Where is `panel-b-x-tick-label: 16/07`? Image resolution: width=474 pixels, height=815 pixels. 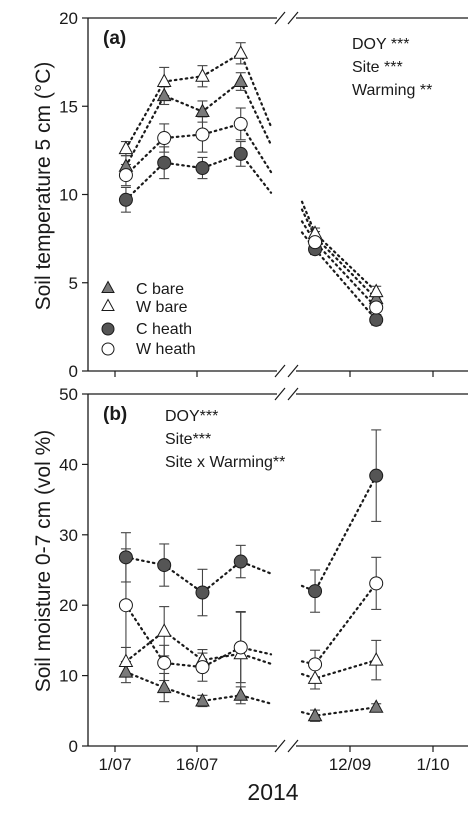 panel-b-x-tick-label: 16/07 is located at coordinates (197, 764).